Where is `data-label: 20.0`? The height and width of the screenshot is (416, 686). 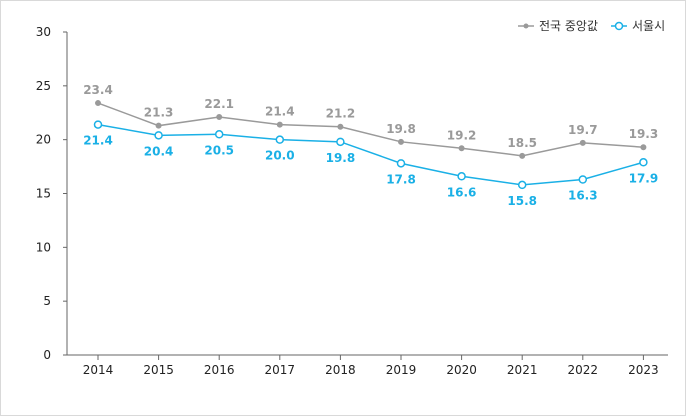 data-label: 20.0 is located at coordinates (280, 156).